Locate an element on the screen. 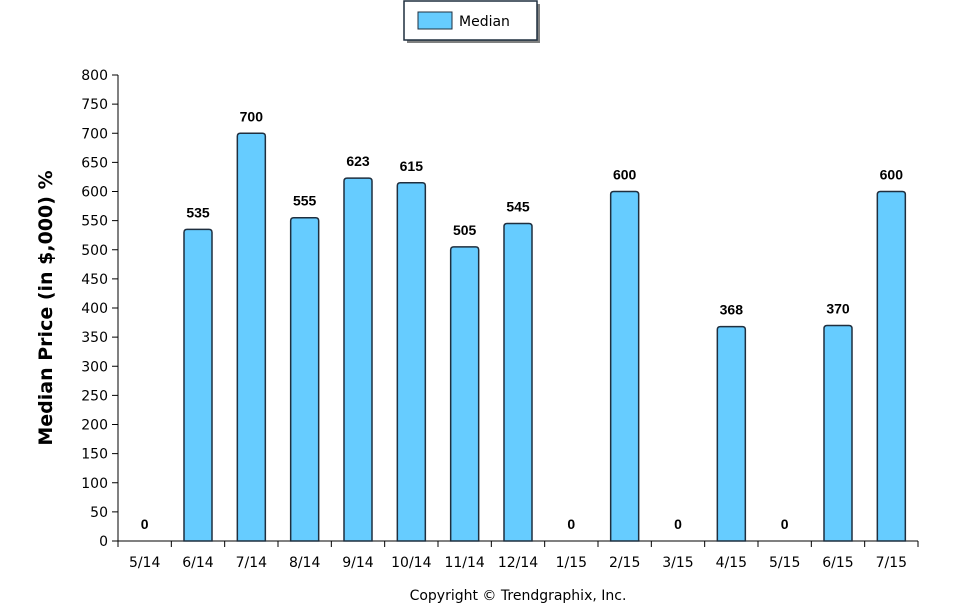 This screenshot has height=616, width=976. x-tick-label: 6/14 is located at coordinates (198, 563).